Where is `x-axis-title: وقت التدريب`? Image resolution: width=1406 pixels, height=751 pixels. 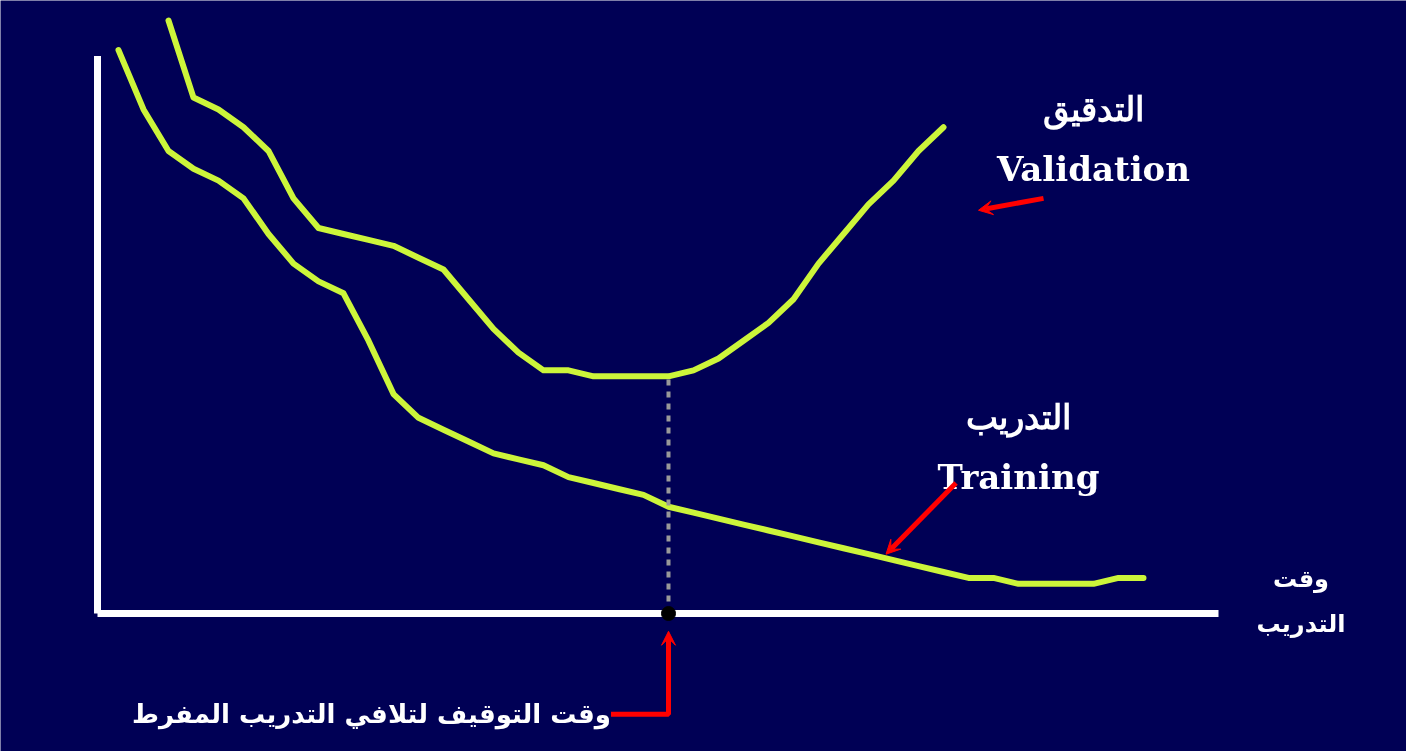
x-axis-title: وقت التدريب is located at coordinates (1301, 602).